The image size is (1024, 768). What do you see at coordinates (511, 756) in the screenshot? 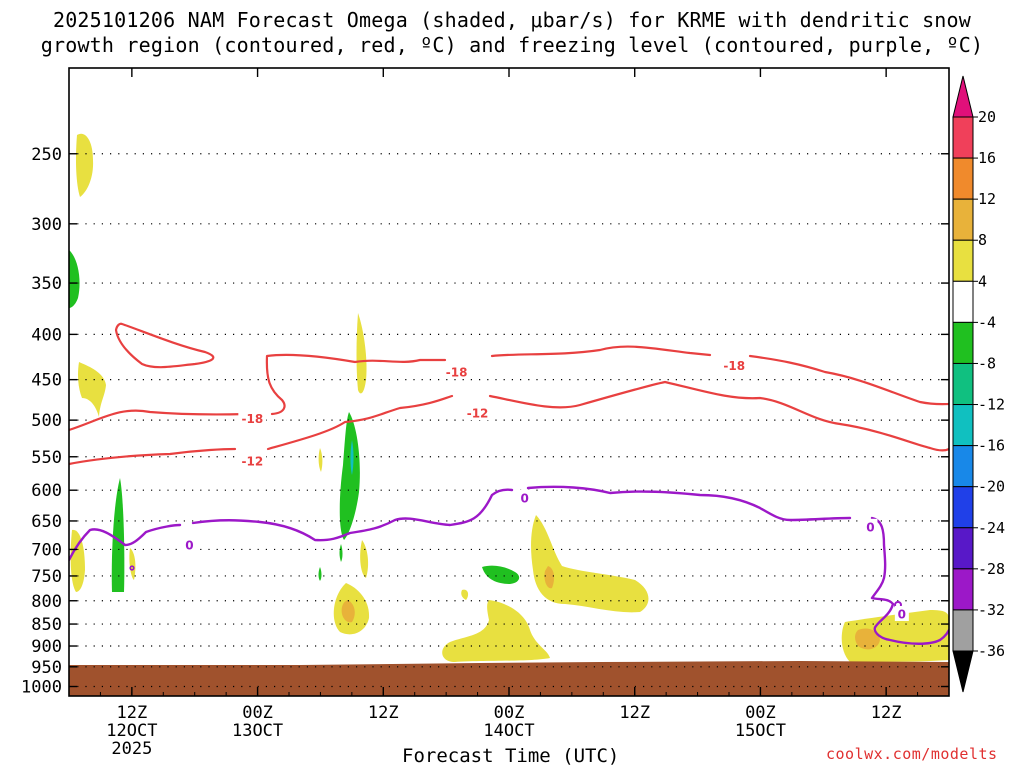
I see `x-axis-title: Forecast Time (UTC)` at bounding box center [511, 756].